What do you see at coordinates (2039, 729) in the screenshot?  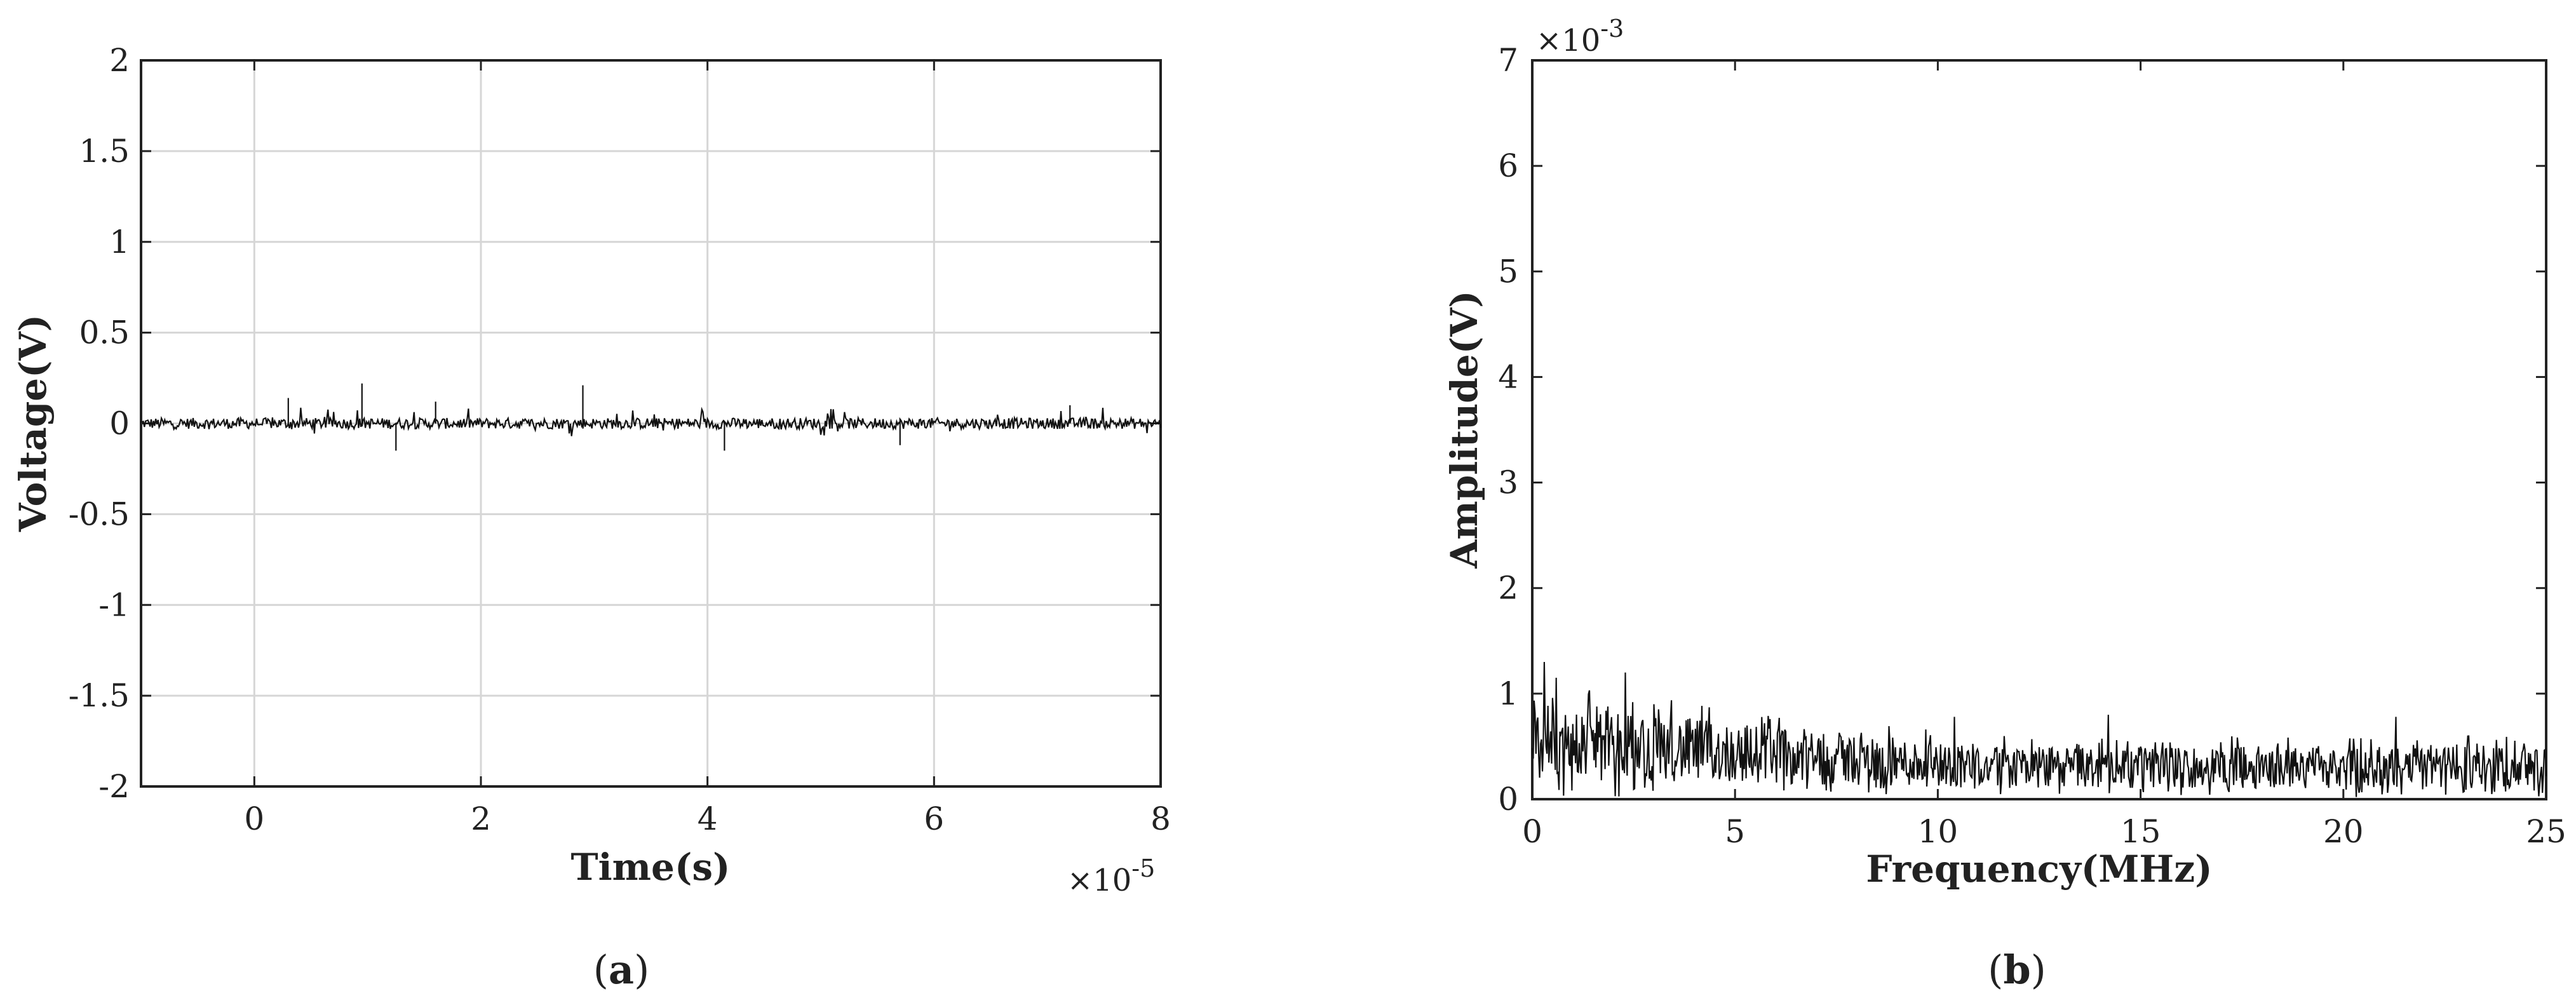 I see `amplitude-series-line` at bounding box center [2039, 729].